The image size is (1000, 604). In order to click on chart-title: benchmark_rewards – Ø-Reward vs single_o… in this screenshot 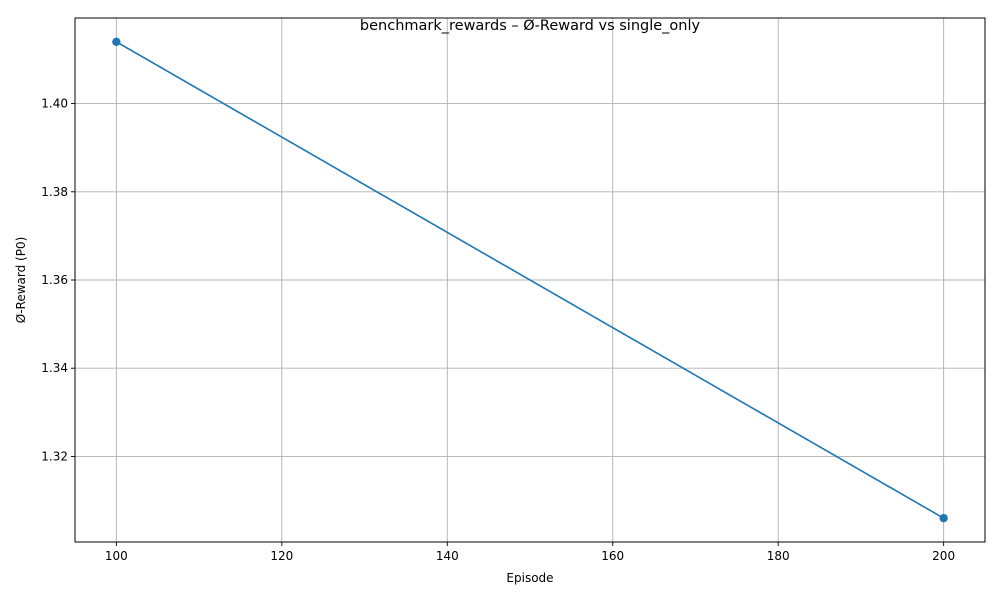, I will do `click(530, 26)`.